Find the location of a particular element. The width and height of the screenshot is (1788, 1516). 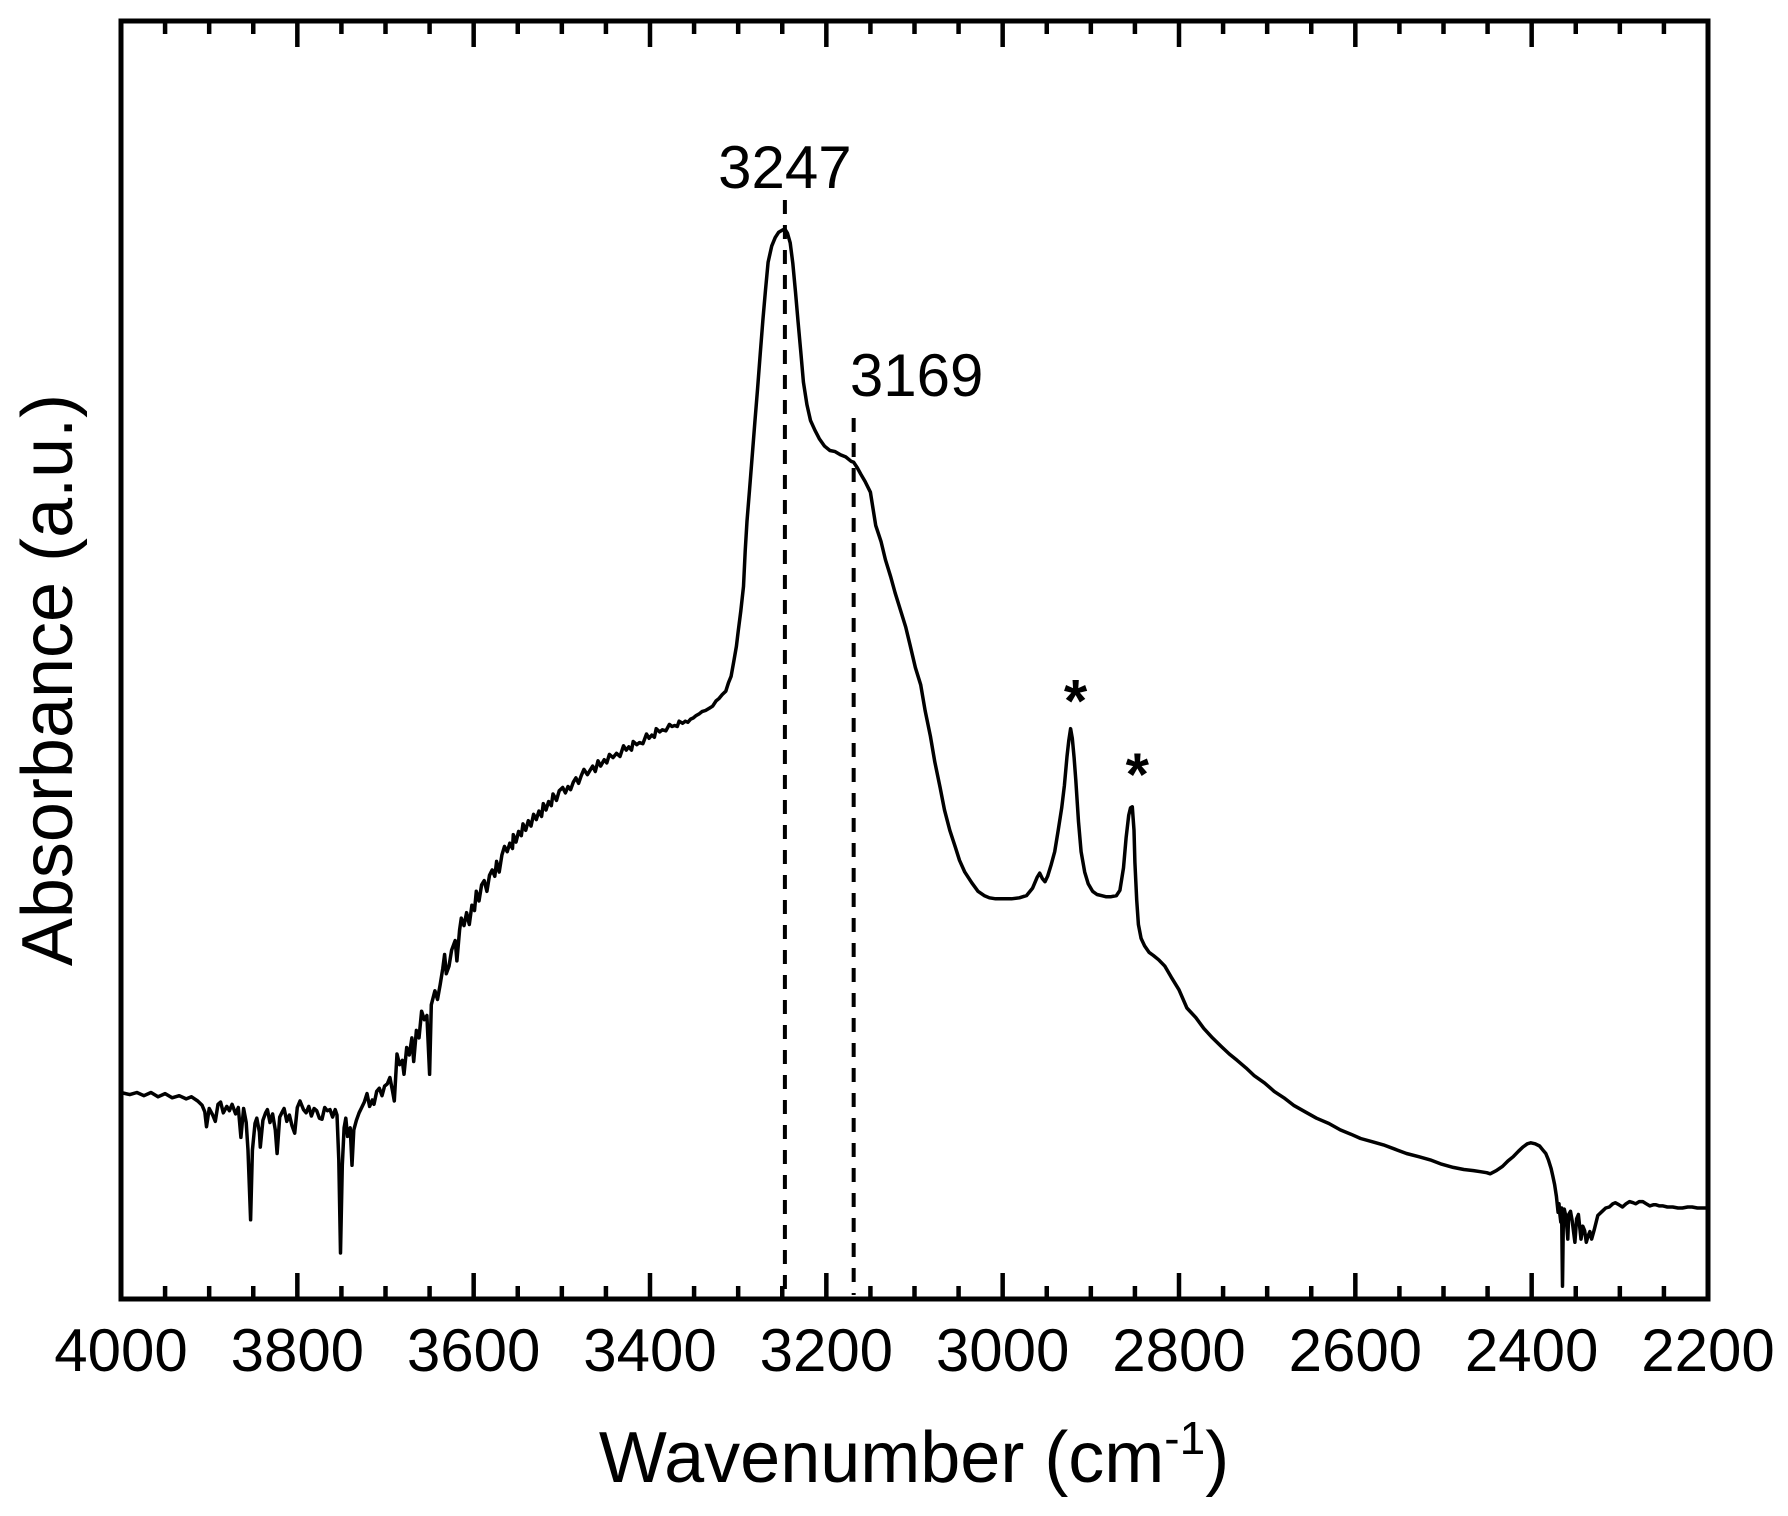

x-axis-title: Wavenumber (cm-1) is located at coordinates (914, 1455).